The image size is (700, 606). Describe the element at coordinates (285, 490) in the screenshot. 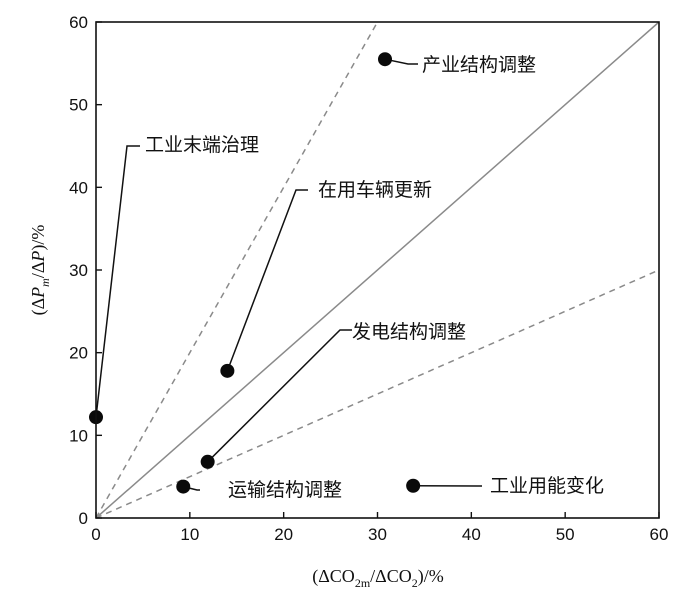

I see `point-label: 运输结构调整` at that location.